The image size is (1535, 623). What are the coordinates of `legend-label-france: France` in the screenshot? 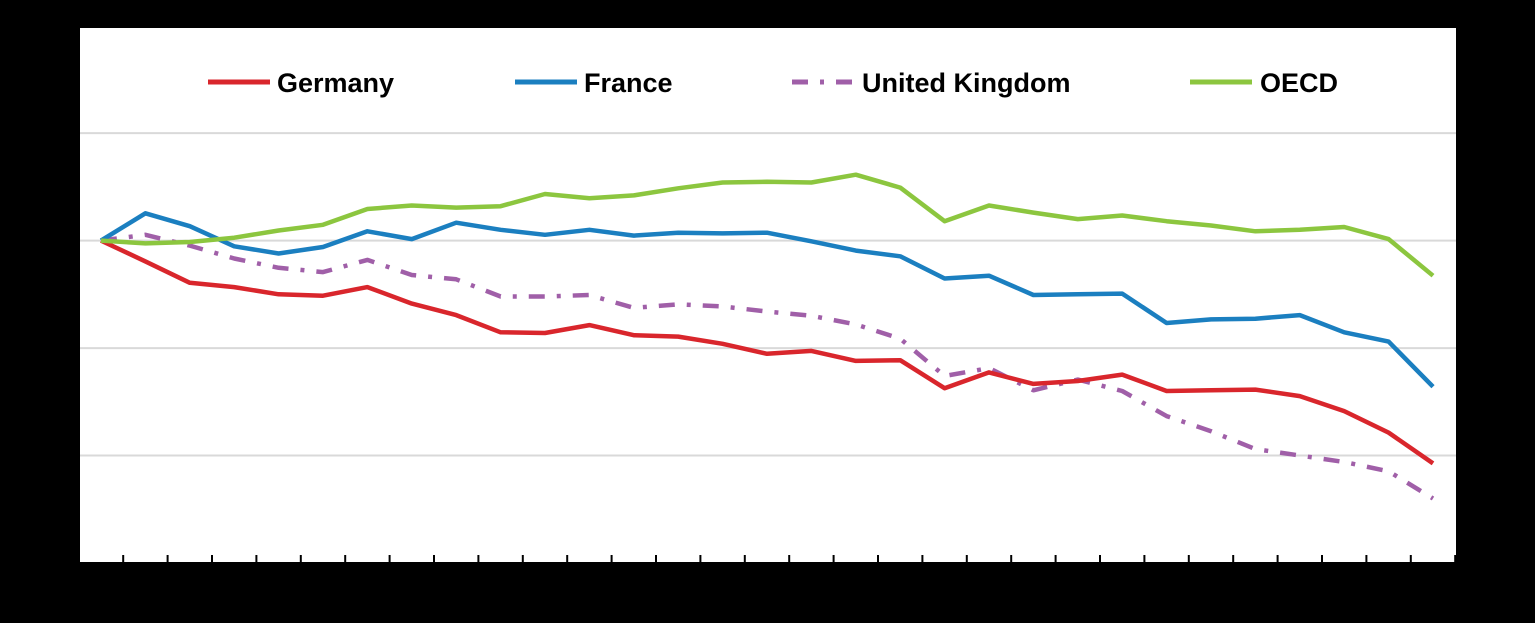 It's located at (628, 83).